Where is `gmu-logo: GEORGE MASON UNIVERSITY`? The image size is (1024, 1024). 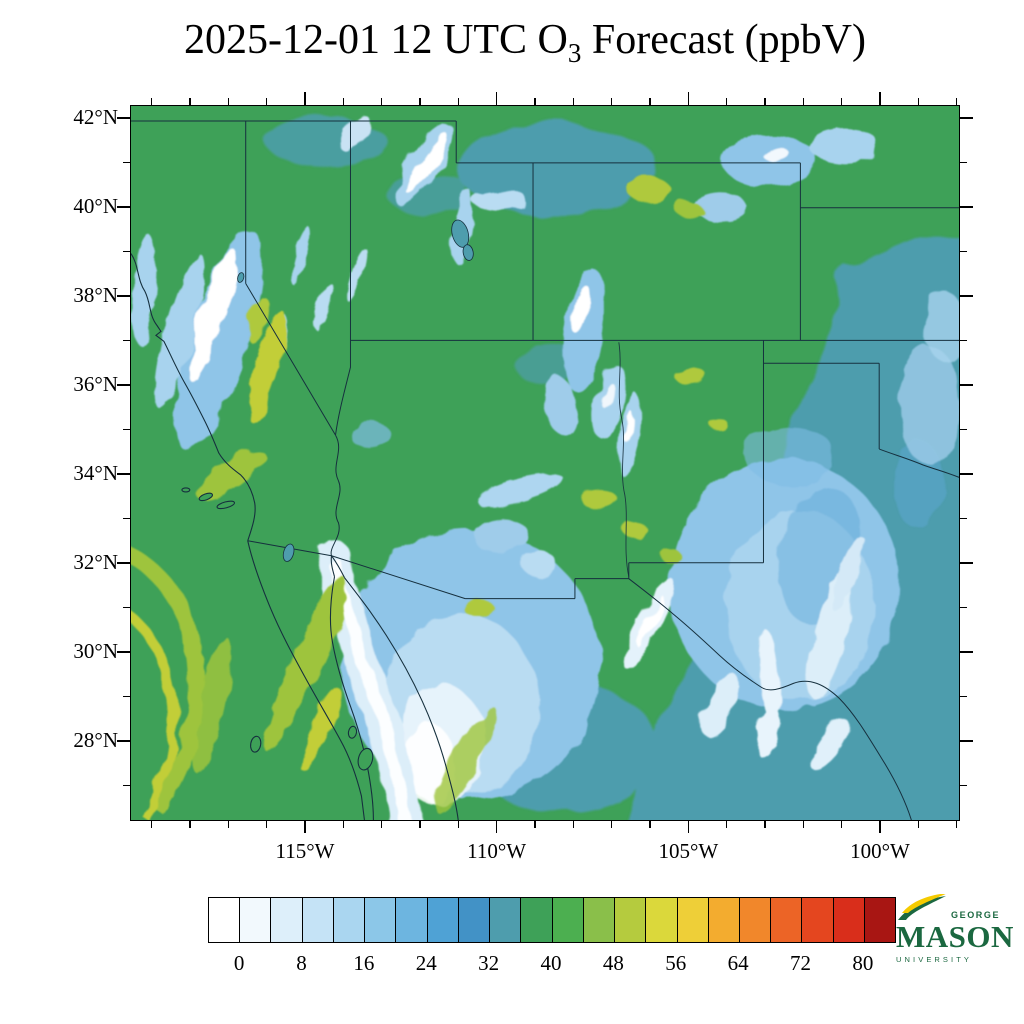
gmu-logo: GEORGE MASON UNIVERSITY is located at coordinates (957, 929).